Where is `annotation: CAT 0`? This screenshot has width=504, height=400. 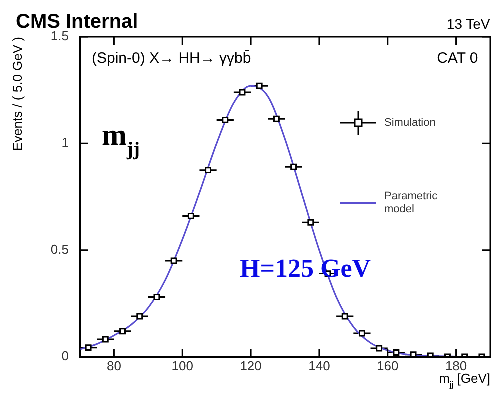
annotation: CAT 0 is located at coordinates (457, 58).